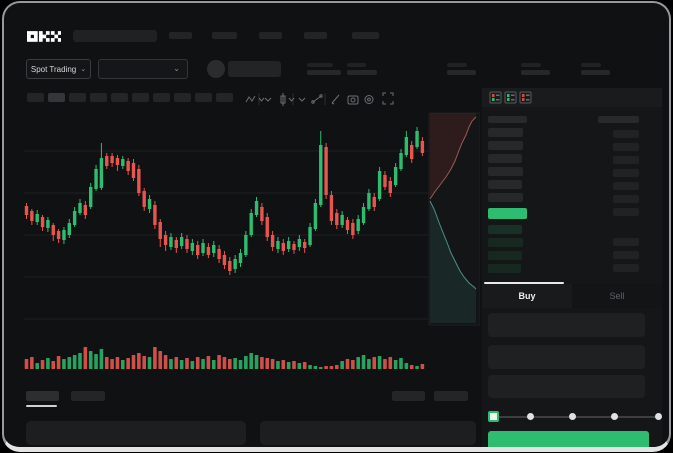  Describe the element at coordinates (572, 97) in the screenshot. I see `orderbook-view-toggles` at that location.